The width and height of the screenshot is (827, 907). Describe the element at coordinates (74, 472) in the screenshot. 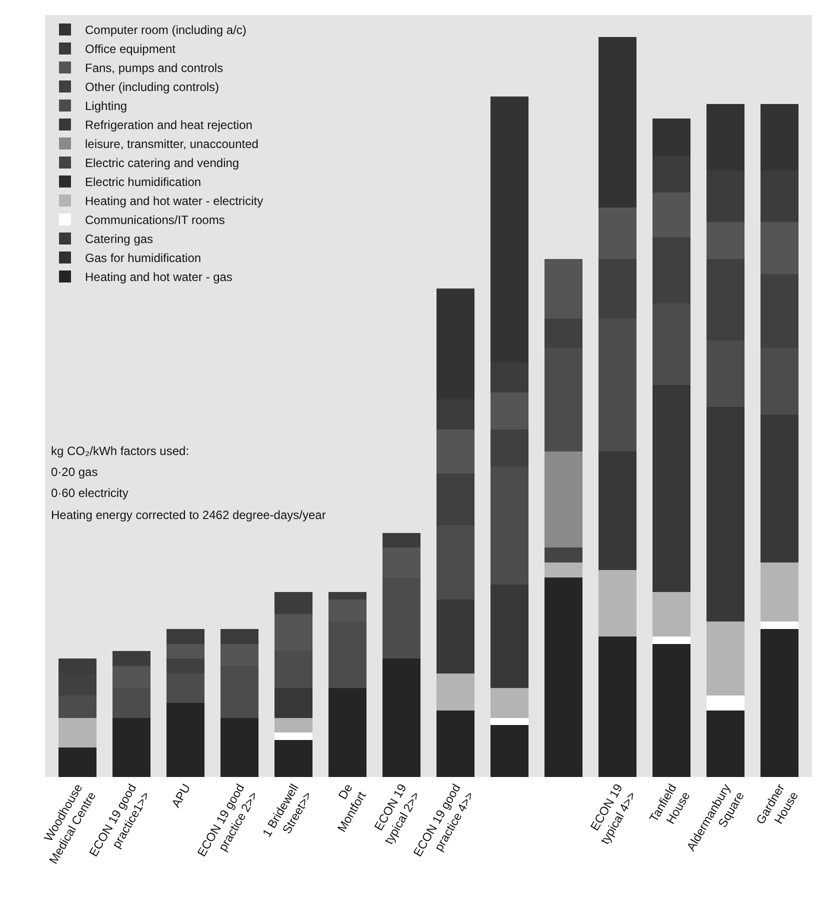

I see `annotation: 0·20 gas` at that location.